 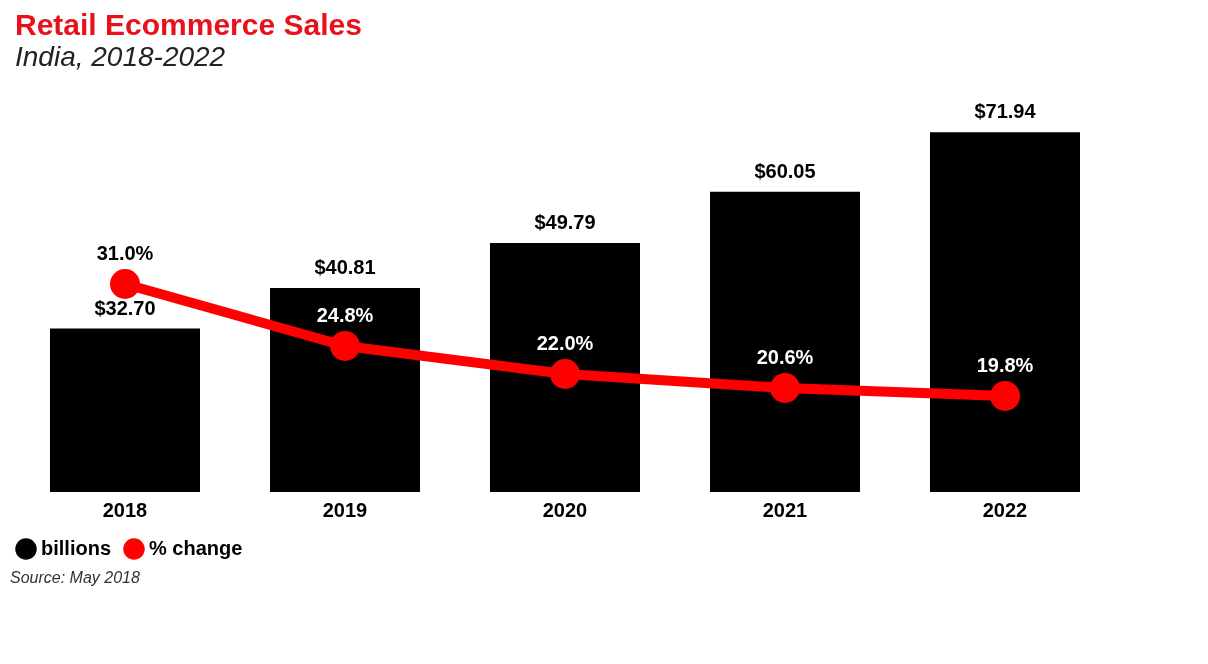 I want to click on data-label: 19.8%, so click(x=1005, y=365).